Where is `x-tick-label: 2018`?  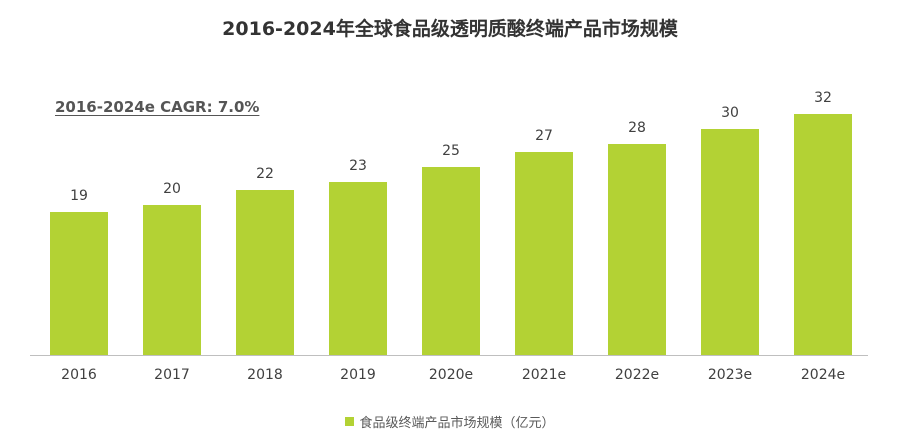
x-tick-label: 2018 is located at coordinates (265, 375).